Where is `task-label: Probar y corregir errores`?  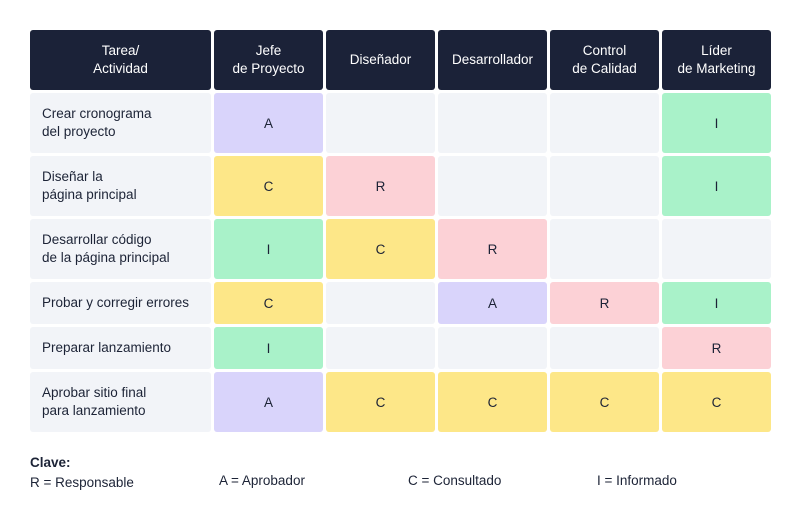
task-label: Probar y corregir errores is located at coordinates (120, 303).